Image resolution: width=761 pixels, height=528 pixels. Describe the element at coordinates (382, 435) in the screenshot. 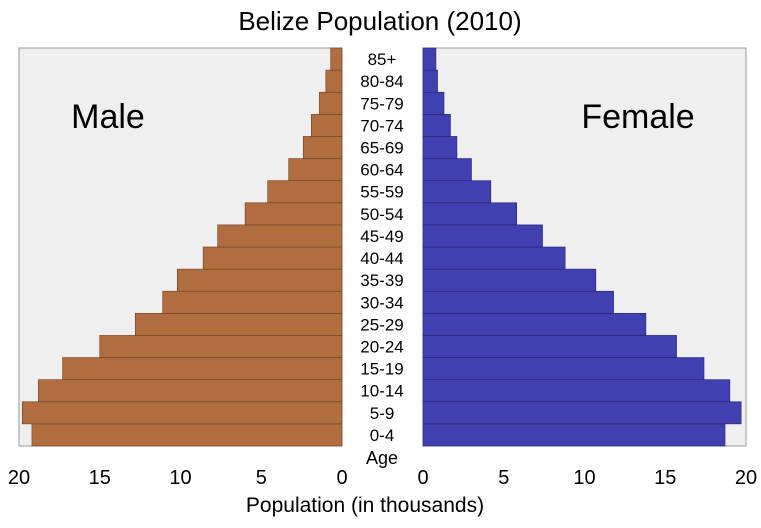

I see `age-category-label: 0-4` at that location.